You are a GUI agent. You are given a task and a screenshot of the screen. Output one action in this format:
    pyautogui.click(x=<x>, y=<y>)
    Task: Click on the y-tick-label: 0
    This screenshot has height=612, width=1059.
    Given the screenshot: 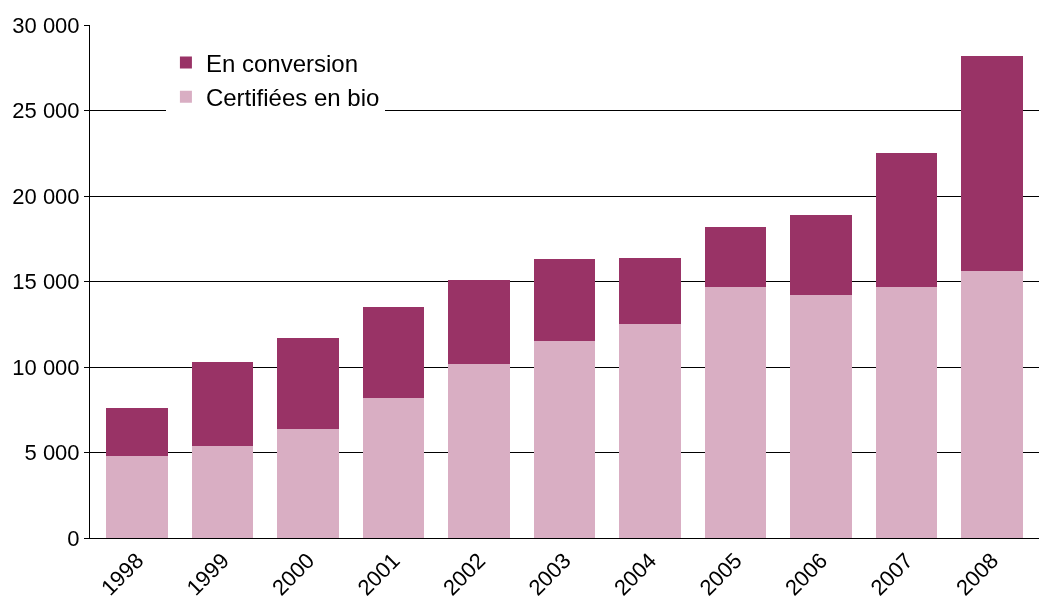 What is the action you would take?
    pyautogui.click(x=73, y=538)
    